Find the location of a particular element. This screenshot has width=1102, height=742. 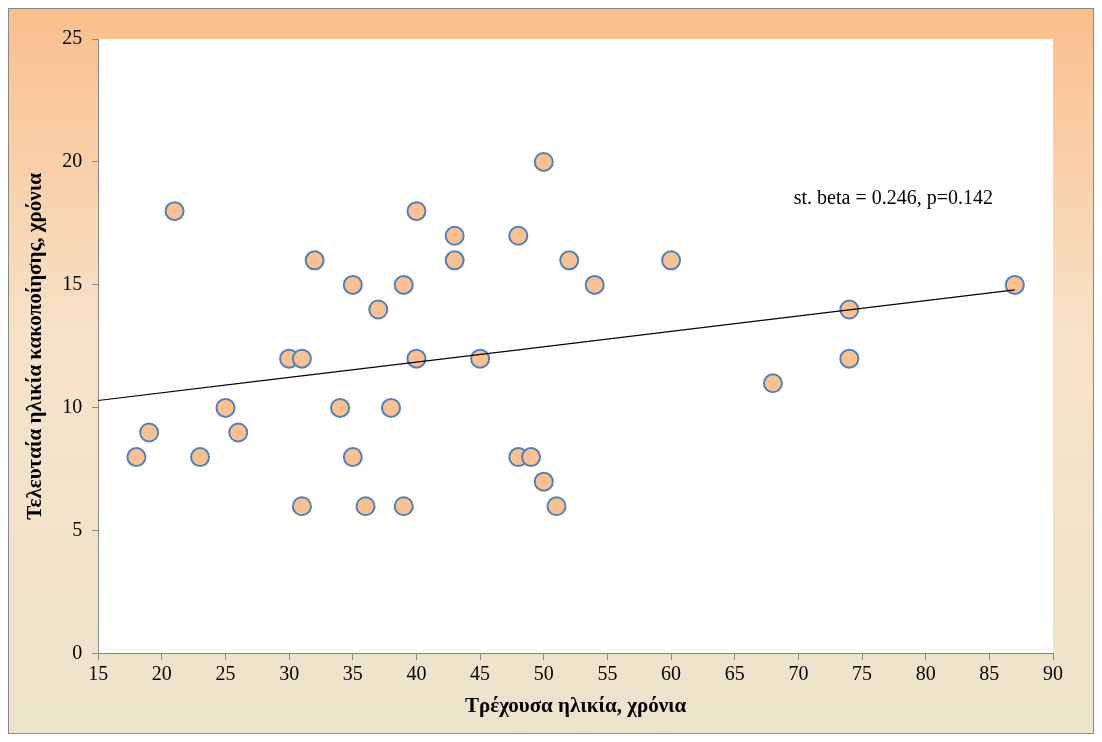

x-tick-label: 45 is located at coordinates (480, 673).